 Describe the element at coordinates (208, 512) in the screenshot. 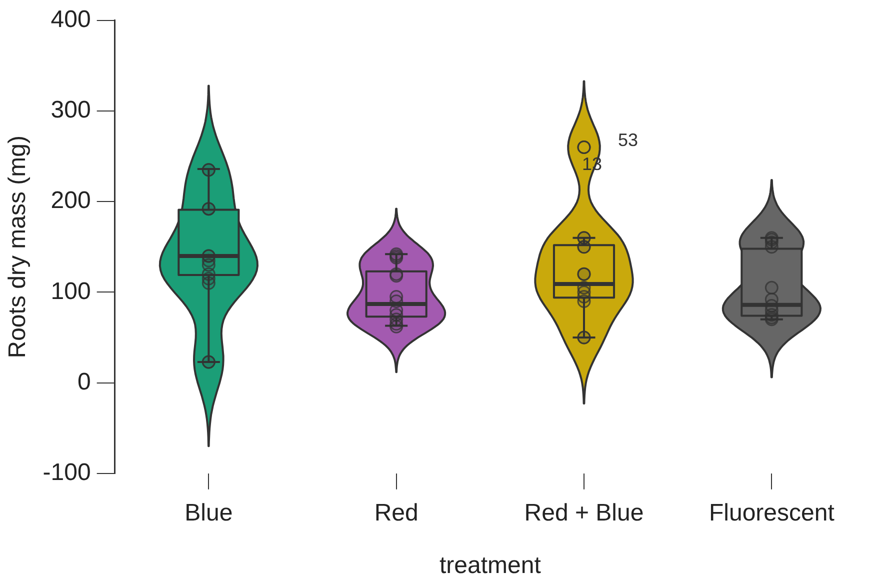

I see `x-tick-label: Blue` at that location.